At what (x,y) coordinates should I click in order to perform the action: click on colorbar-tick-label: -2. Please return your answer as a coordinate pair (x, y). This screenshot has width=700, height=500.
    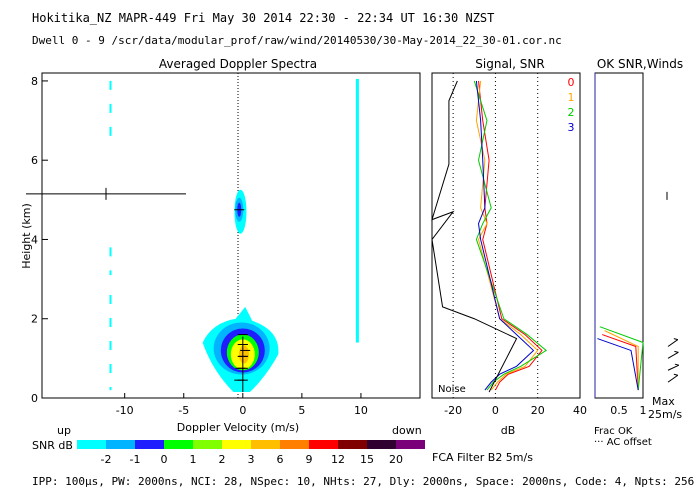
    Looking at the image, I should click on (106, 459).